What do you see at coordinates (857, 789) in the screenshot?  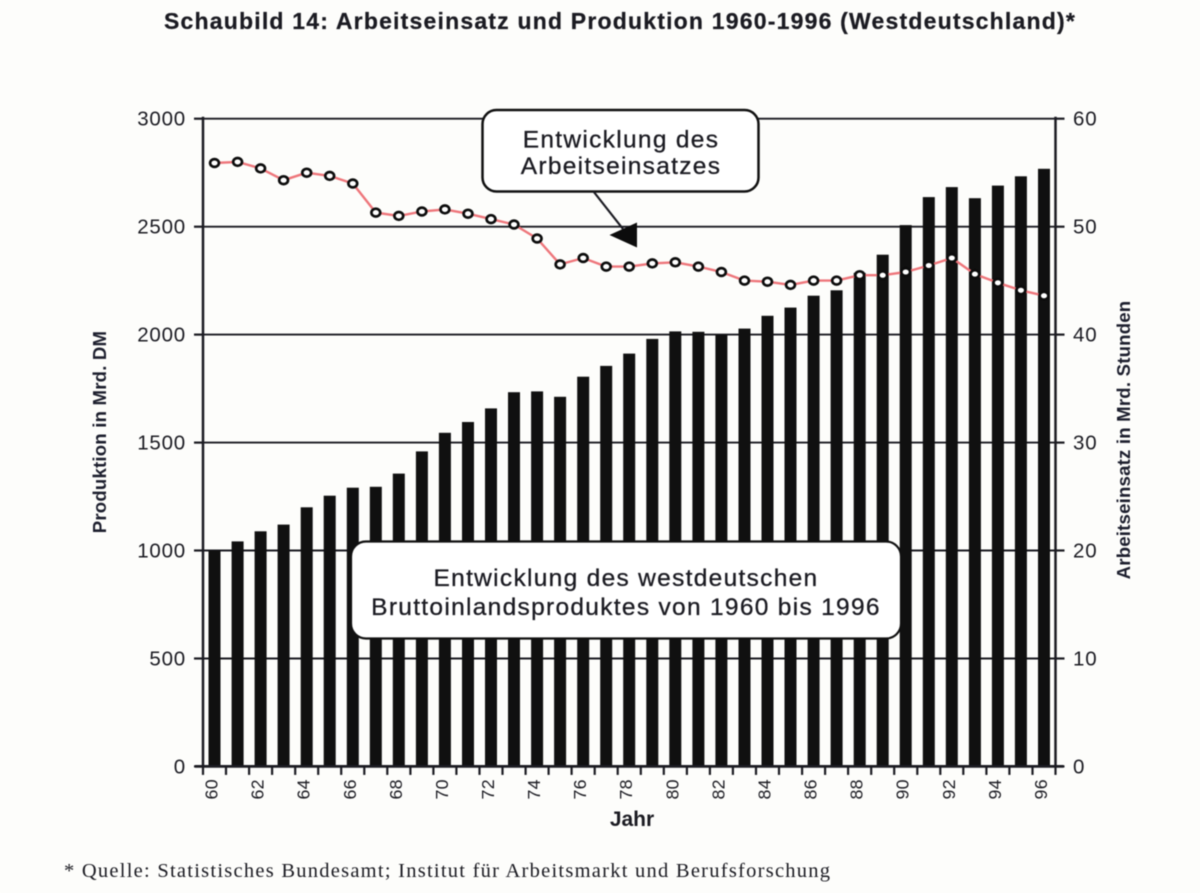 I see `svg-text: 88` at bounding box center [857, 789].